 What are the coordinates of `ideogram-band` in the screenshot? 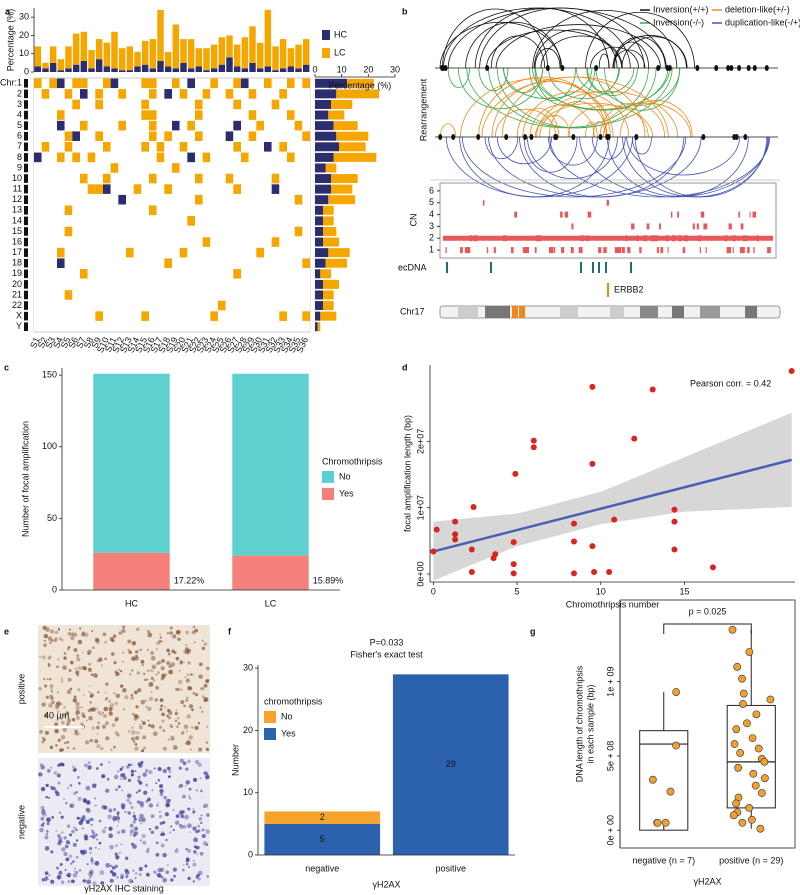 It's located at (678, 312).